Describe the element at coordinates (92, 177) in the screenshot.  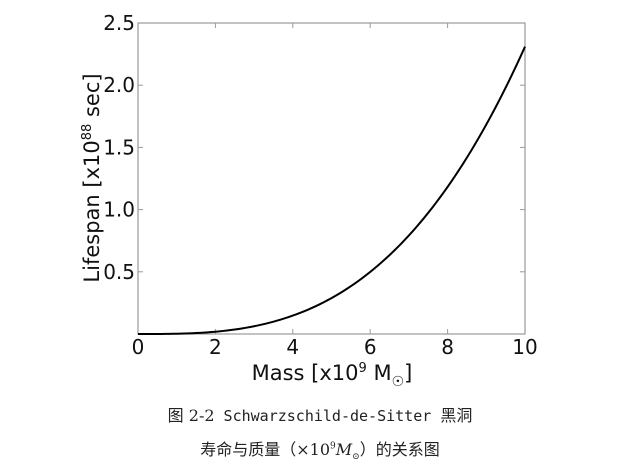
I see `y-axis-label: Lifespan [x1088 sec]` at that location.